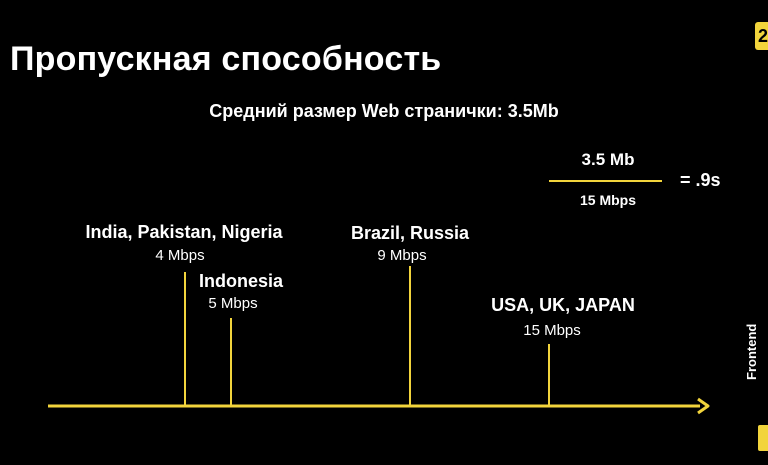  I want to click on formula-denominator: 15 Mbps, so click(607, 200).